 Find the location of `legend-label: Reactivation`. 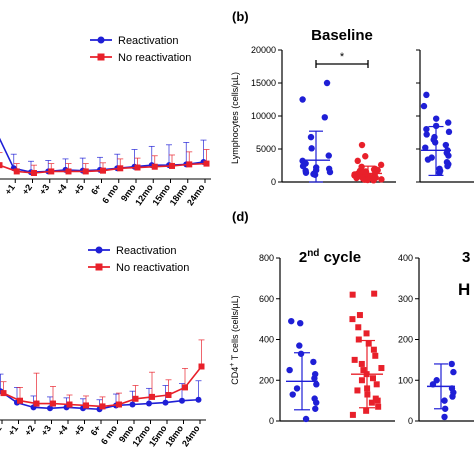

legend-label: Reactivation is located at coordinates (146, 251).